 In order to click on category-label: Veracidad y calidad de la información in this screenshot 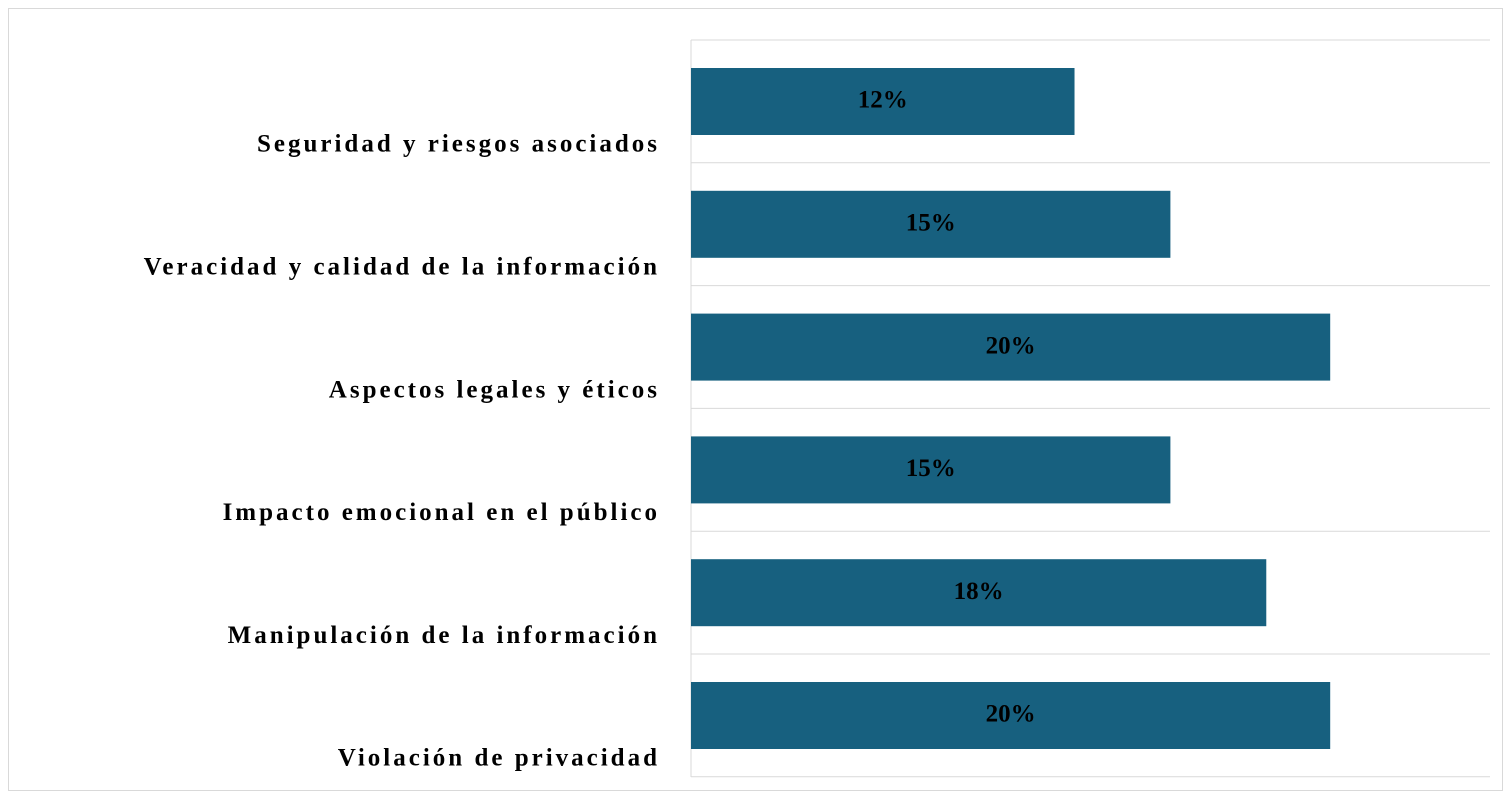, I will do `click(402, 267)`.